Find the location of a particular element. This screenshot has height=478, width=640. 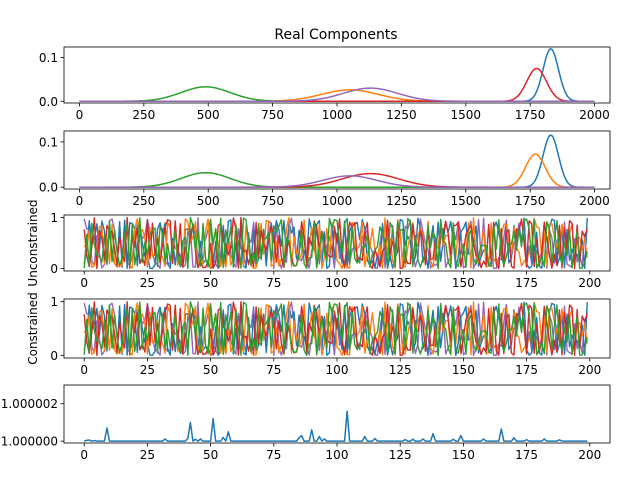

axes-frame is located at coordinates (337, 414).